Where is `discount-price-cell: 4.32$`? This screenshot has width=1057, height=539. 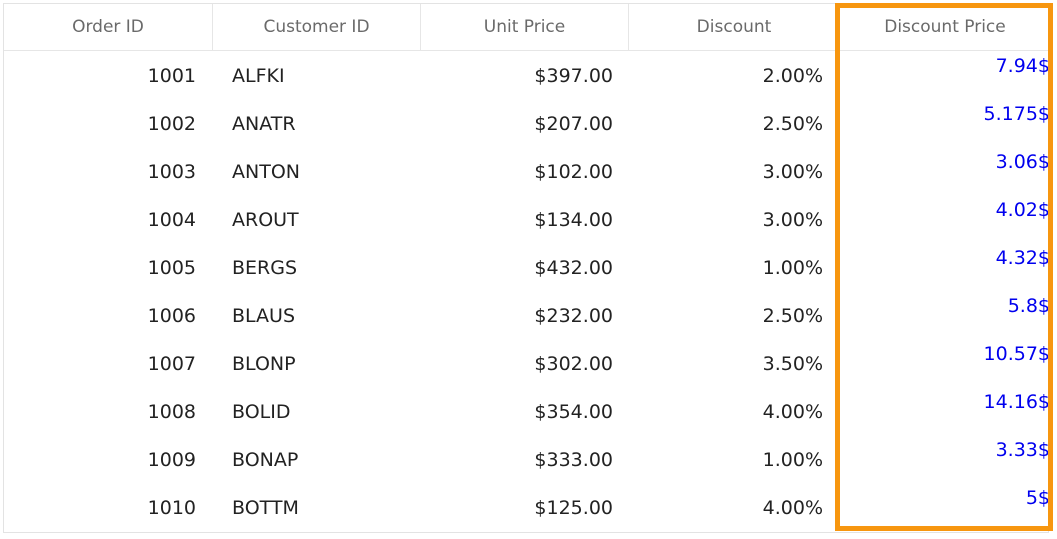 discount-price-cell: 4.32$ is located at coordinates (1022, 258).